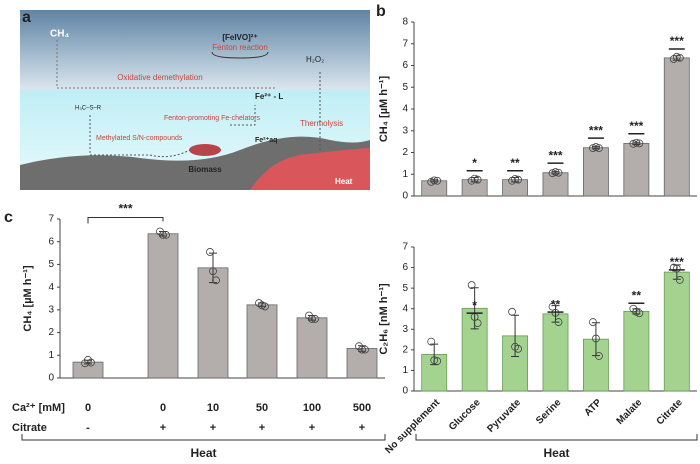 This screenshot has width=700, height=464. I want to click on panel-label: b, so click(381, 11).